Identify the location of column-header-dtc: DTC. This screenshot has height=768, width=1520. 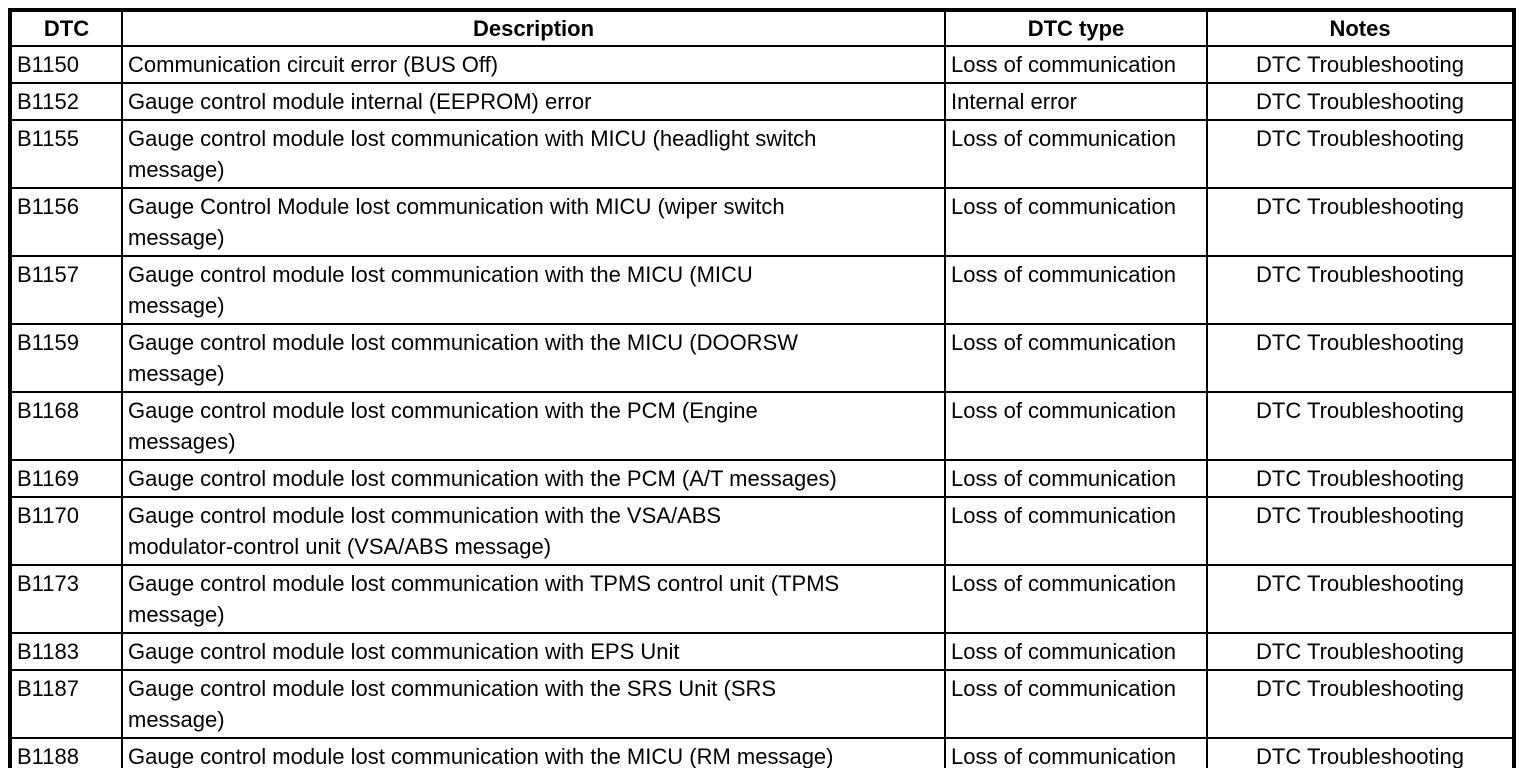
(66, 28).